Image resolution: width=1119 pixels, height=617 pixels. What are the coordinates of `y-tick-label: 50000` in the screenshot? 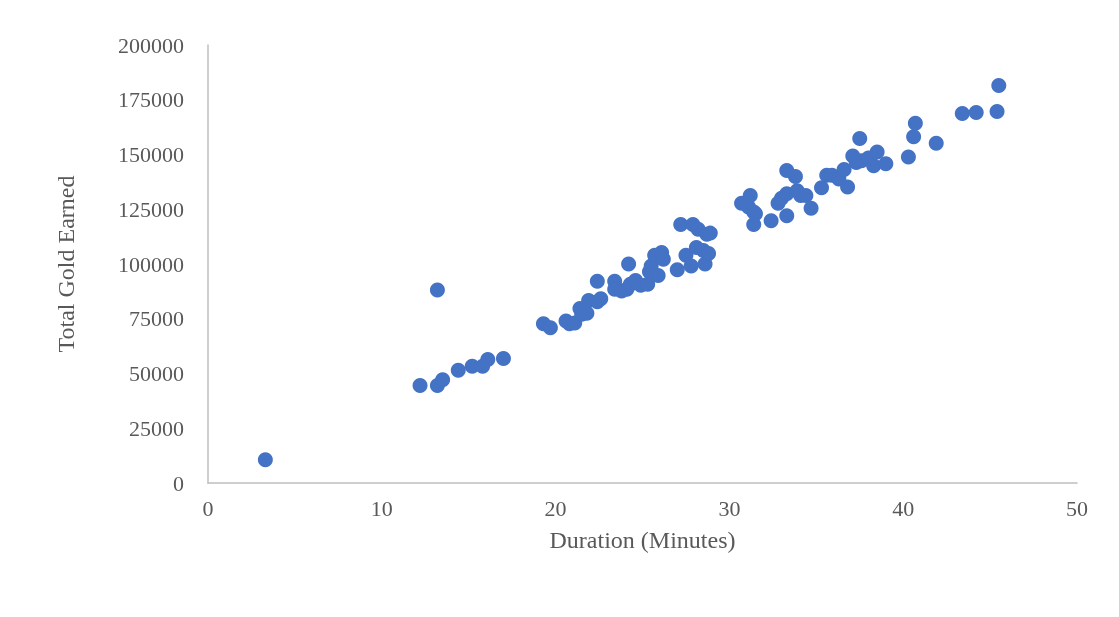 It's located at (156, 373).